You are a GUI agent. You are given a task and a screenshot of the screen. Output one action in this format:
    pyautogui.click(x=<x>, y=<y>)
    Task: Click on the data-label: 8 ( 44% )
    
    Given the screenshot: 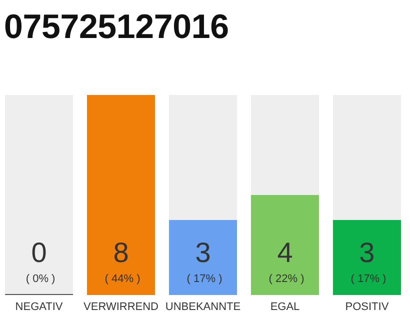 What is the action you would take?
    pyautogui.click(x=121, y=261)
    